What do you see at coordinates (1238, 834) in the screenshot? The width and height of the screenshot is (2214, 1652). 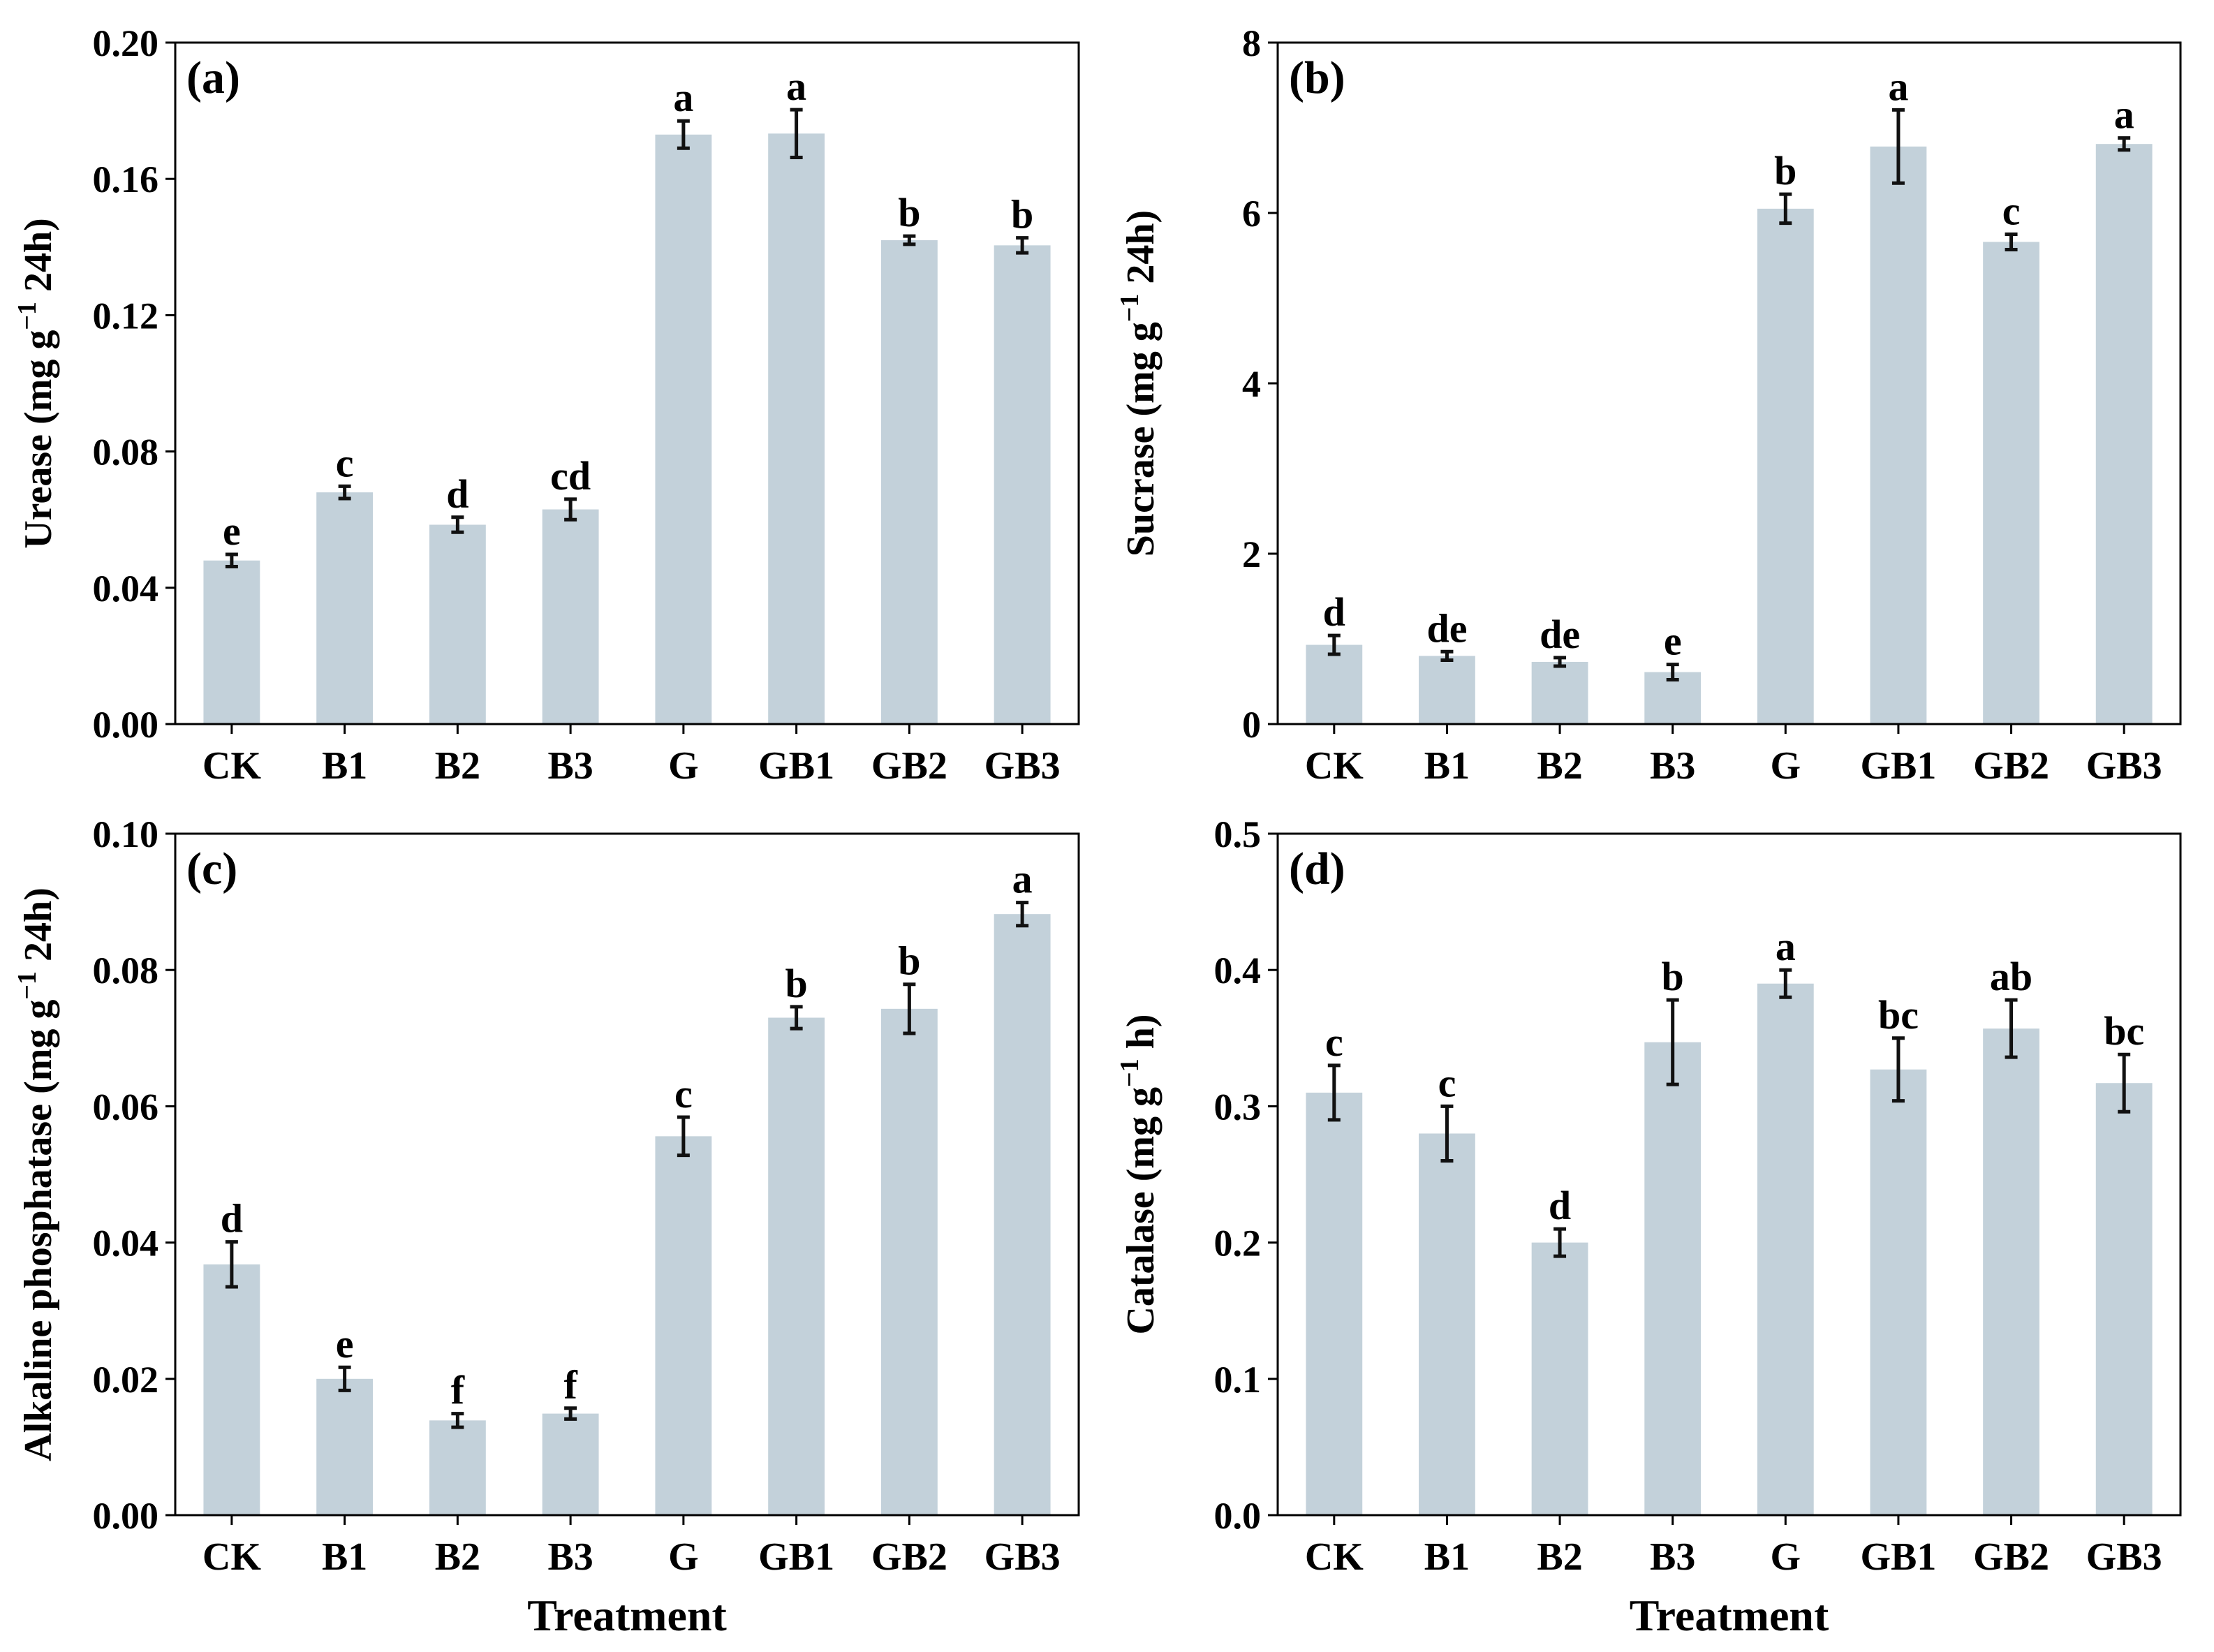 I see `y-tick-label: 0.5` at bounding box center [1238, 834].